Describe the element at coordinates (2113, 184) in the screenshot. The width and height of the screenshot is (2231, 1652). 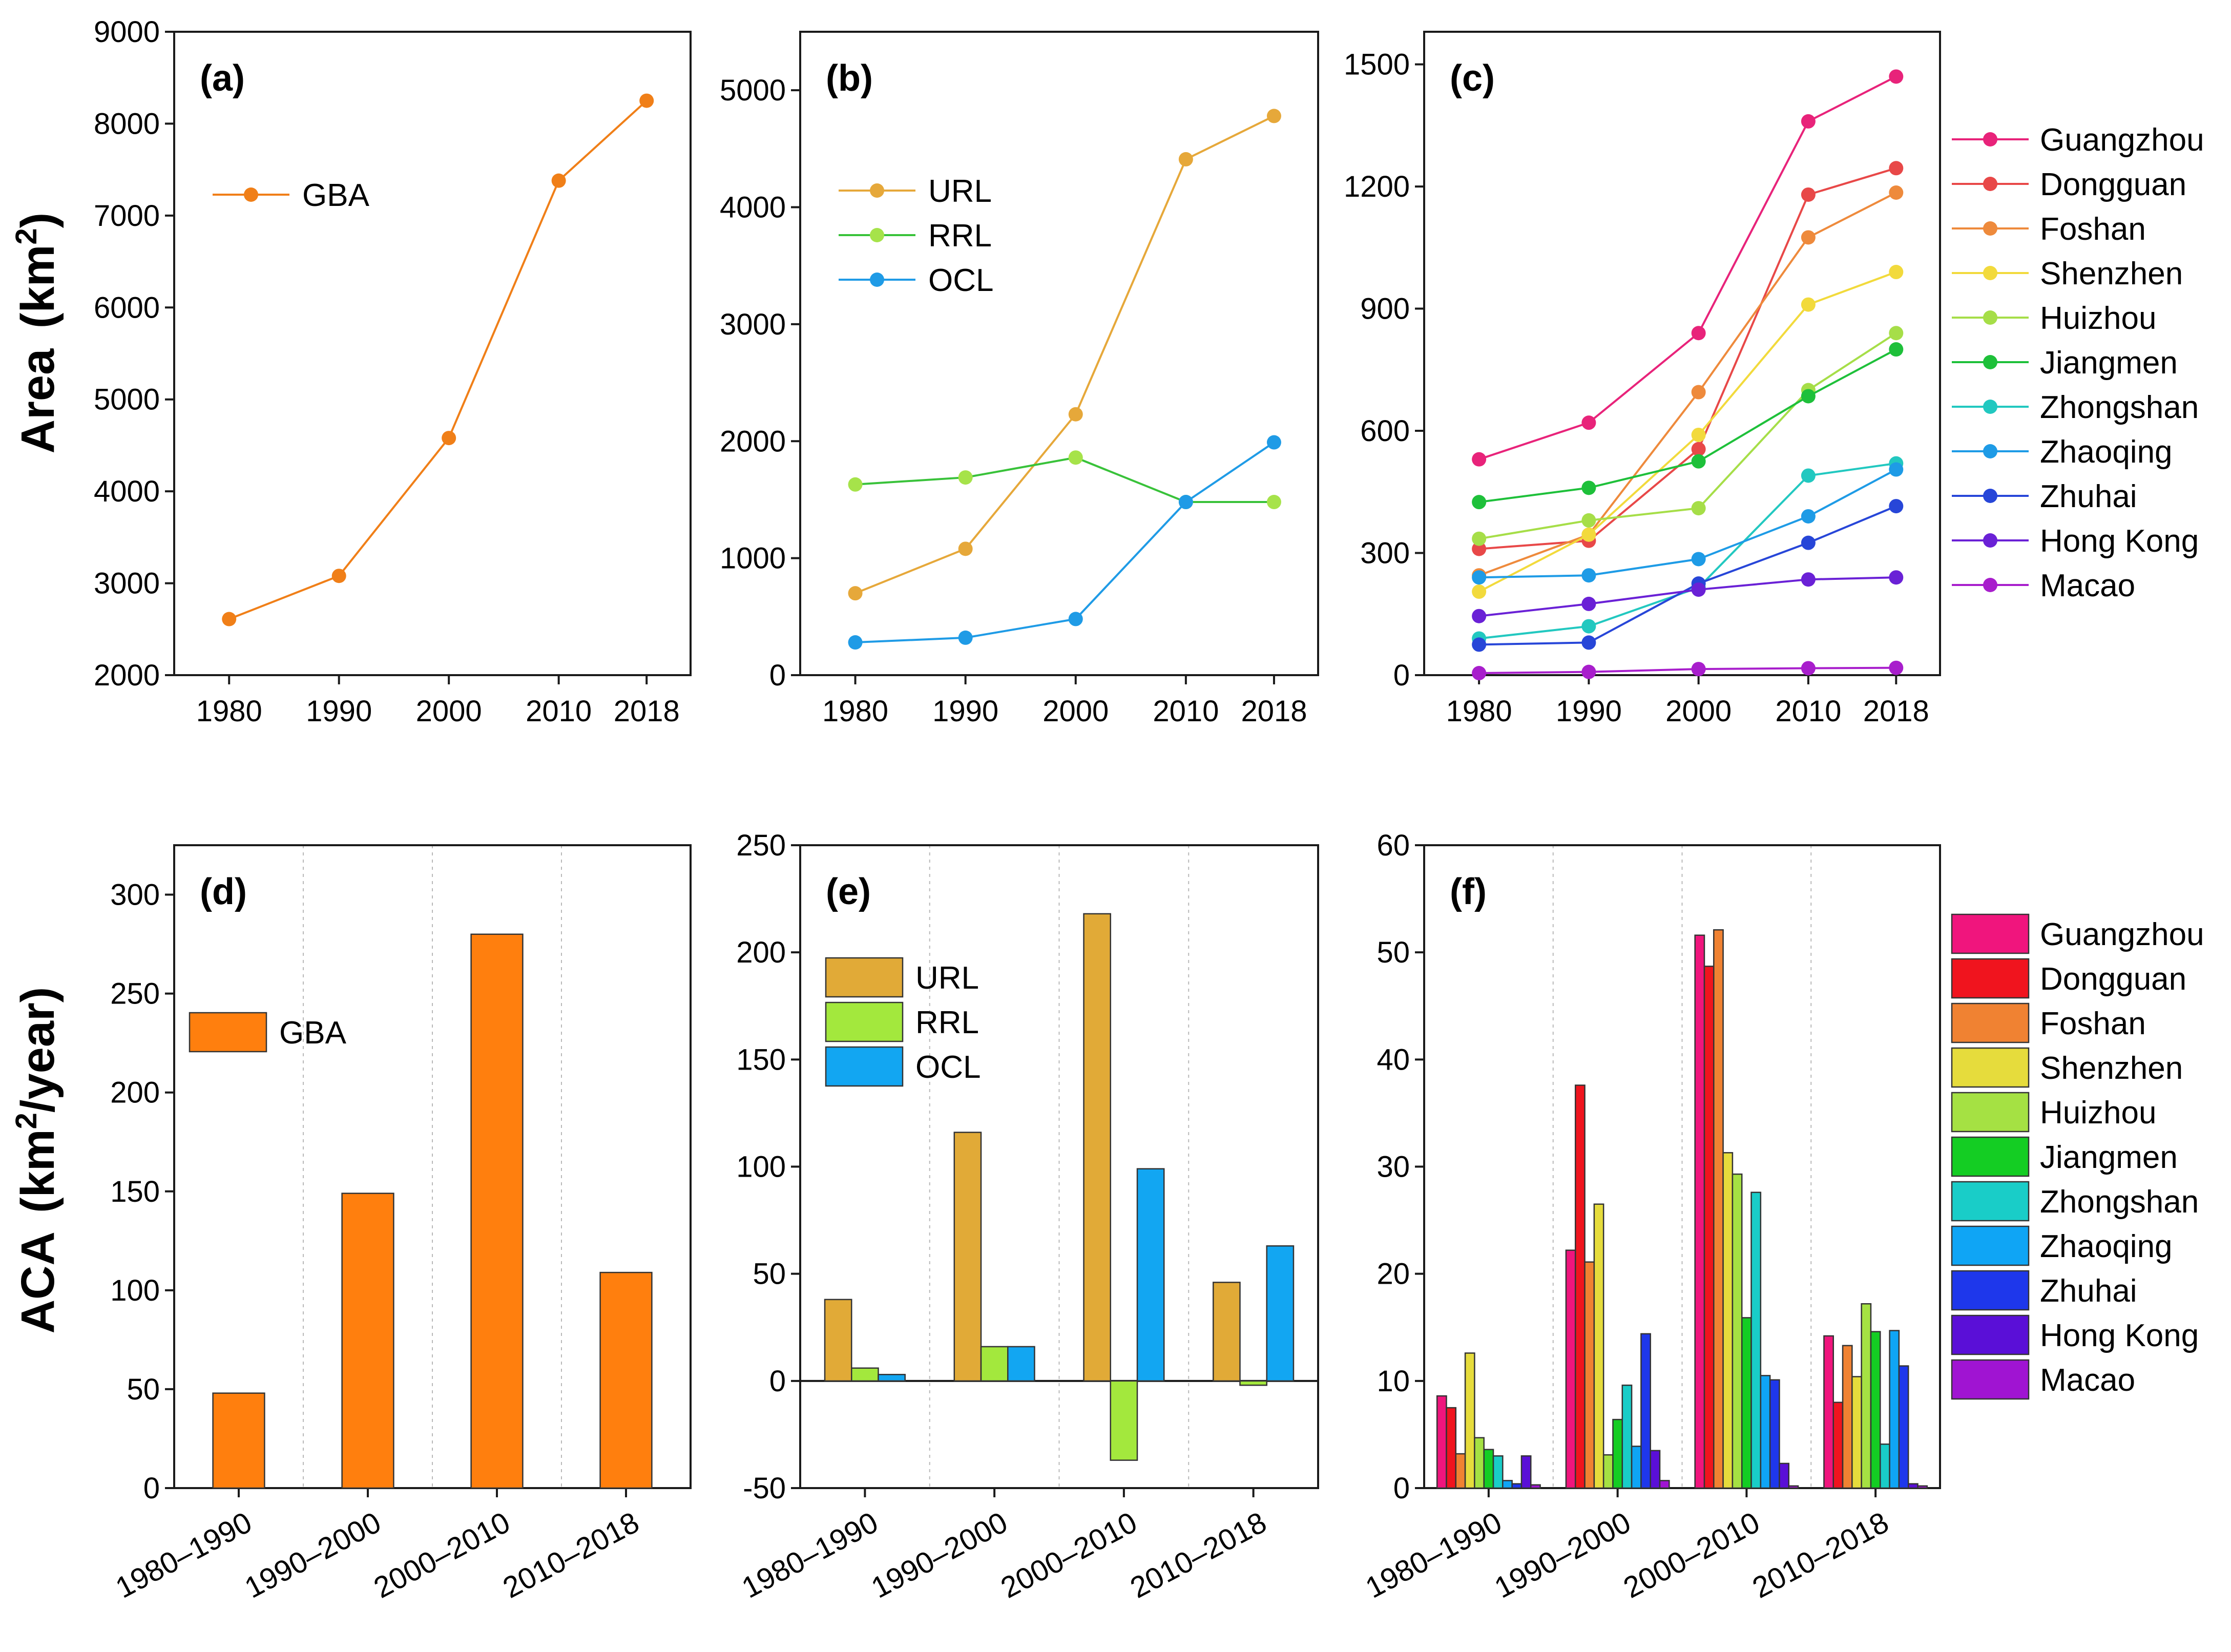
I see `legend-label: Dongguan` at that location.